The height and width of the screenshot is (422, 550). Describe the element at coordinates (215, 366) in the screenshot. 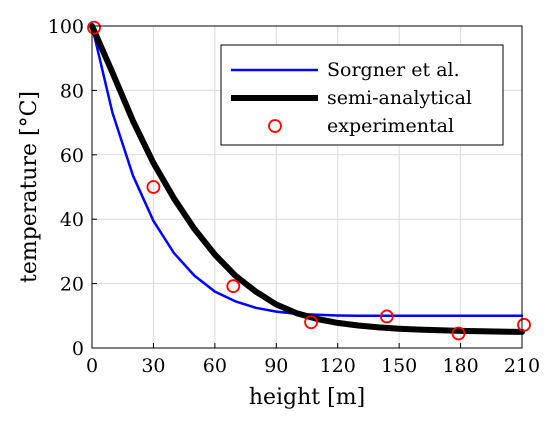

I see `x-tick-label: 60` at that location.